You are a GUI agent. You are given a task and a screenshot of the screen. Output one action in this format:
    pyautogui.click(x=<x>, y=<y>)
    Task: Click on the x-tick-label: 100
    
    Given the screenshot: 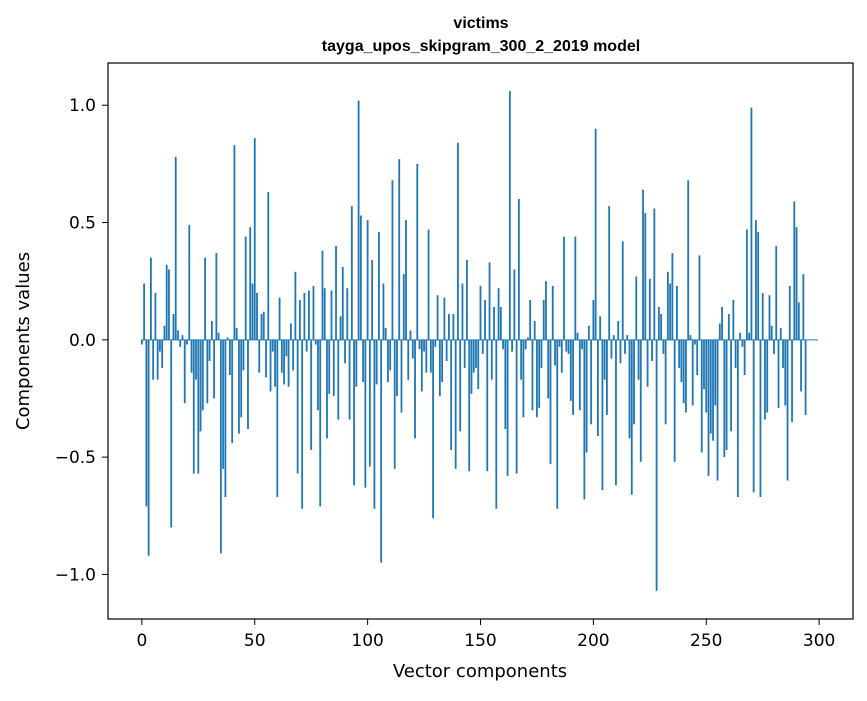 What is the action you would take?
    pyautogui.click(x=367, y=641)
    